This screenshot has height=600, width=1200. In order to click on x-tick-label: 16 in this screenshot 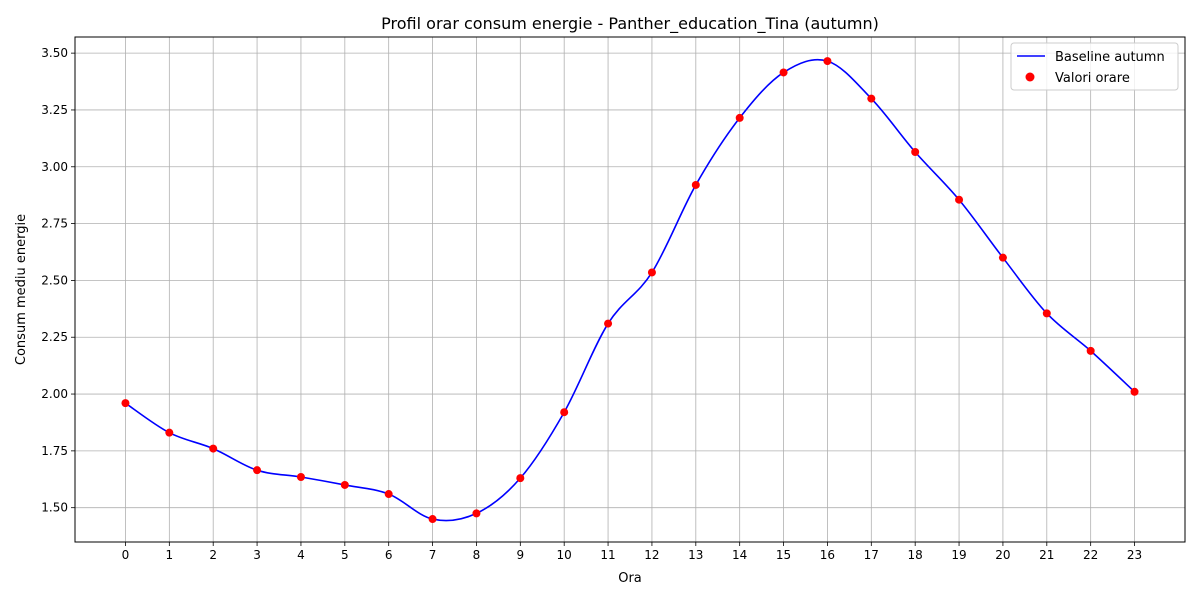, I will do `click(827, 555)`.